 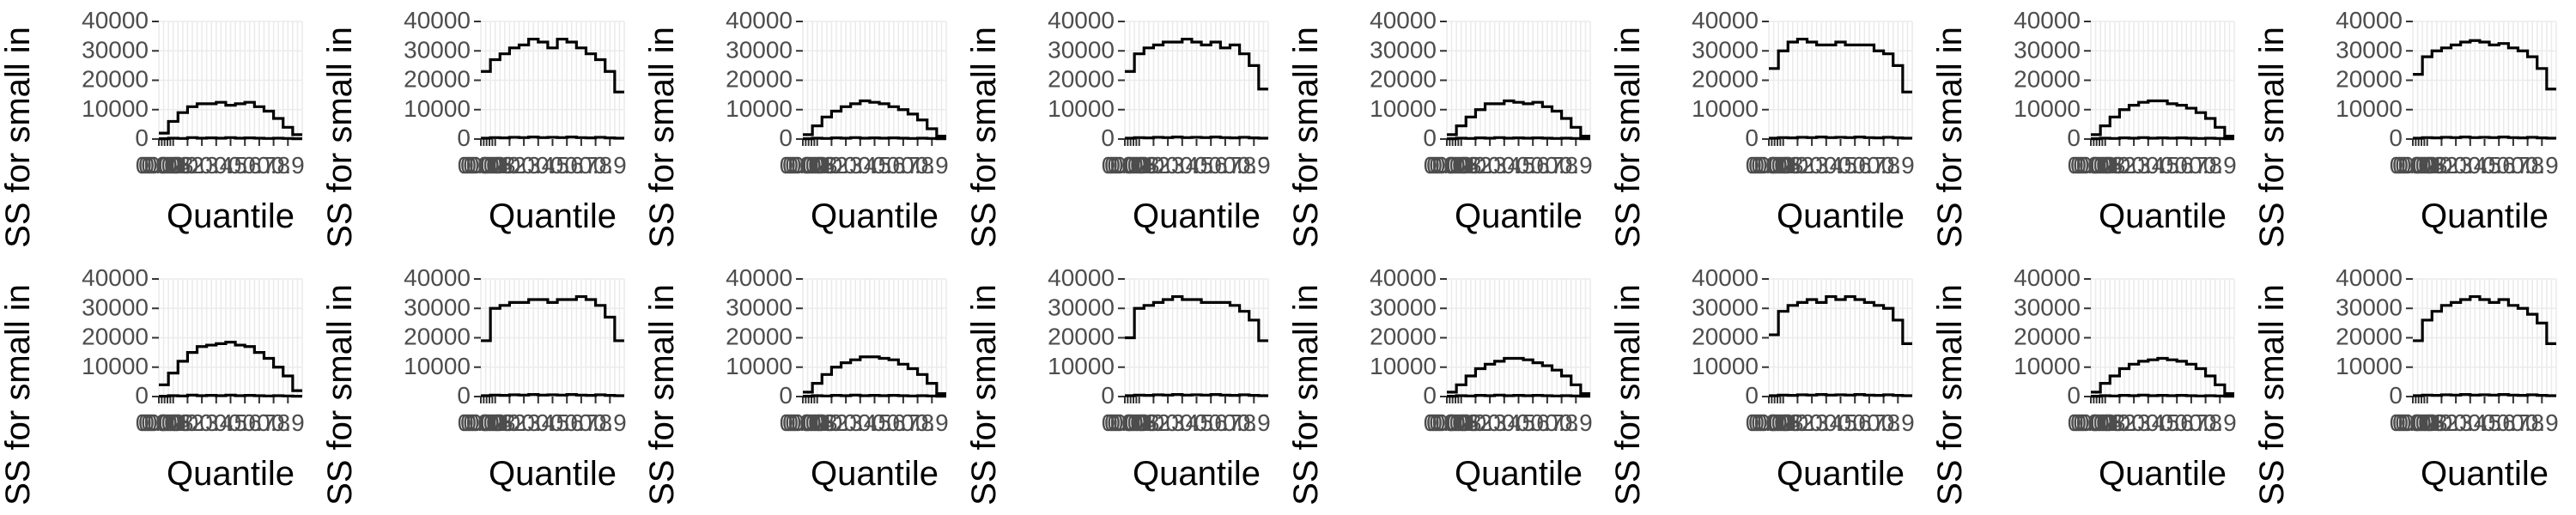 I want to click on y-tick-label: 40000, so click(x=2048, y=20).